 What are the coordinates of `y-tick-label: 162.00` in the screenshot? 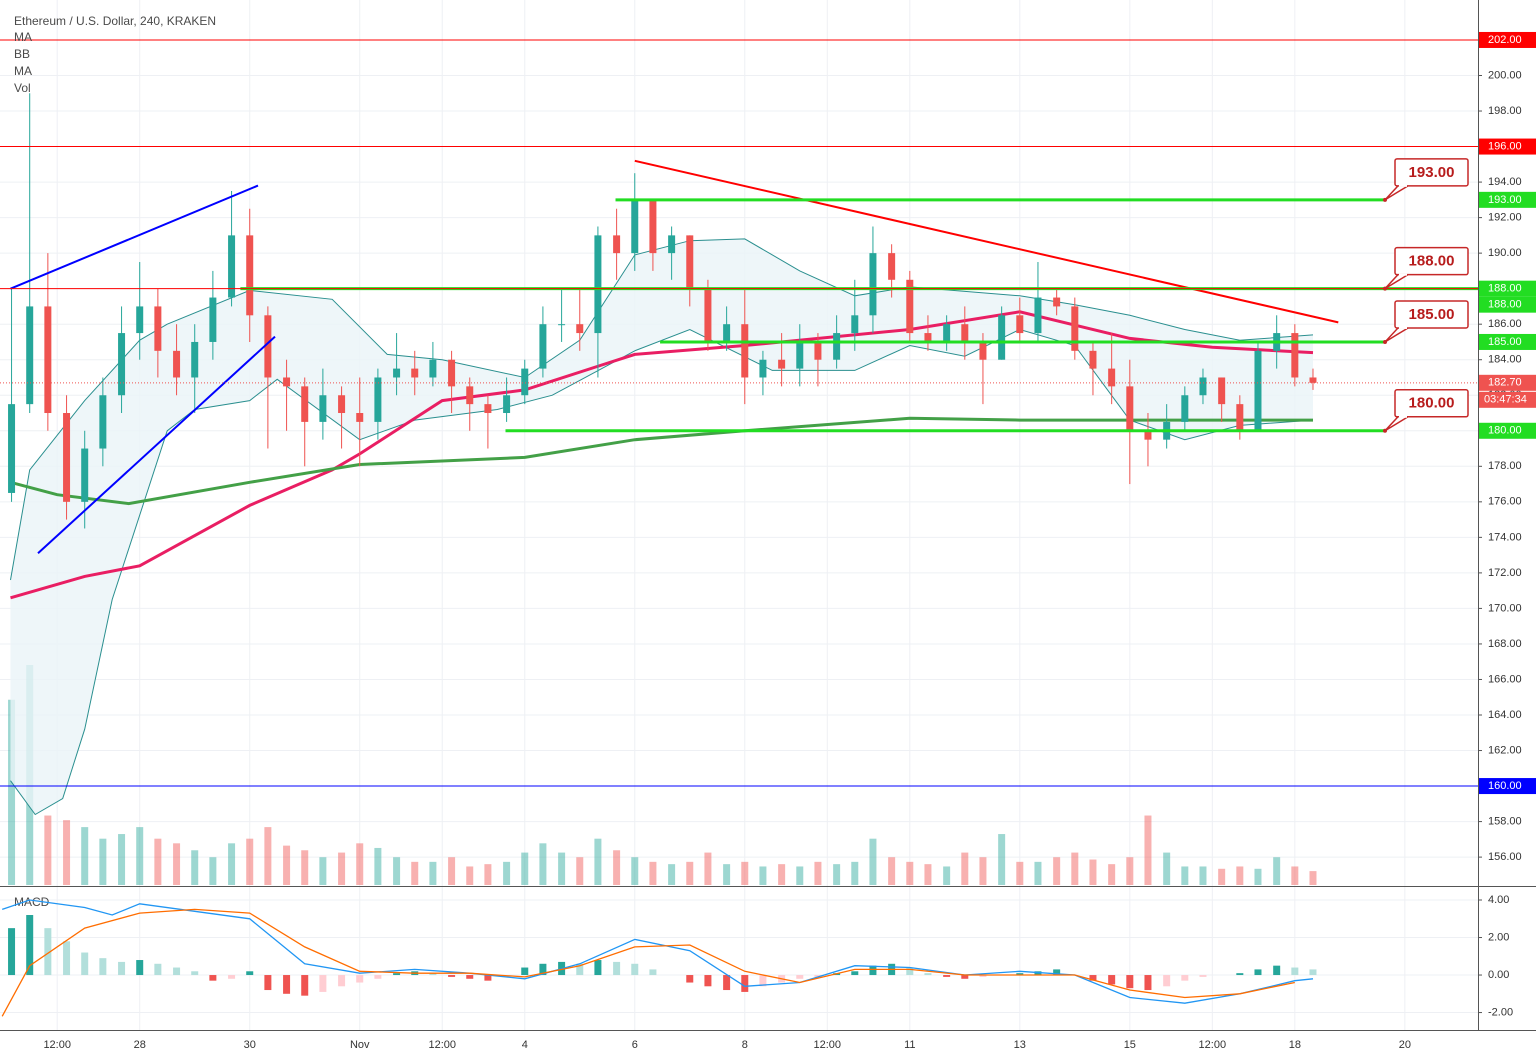 It's located at (1505, 750).